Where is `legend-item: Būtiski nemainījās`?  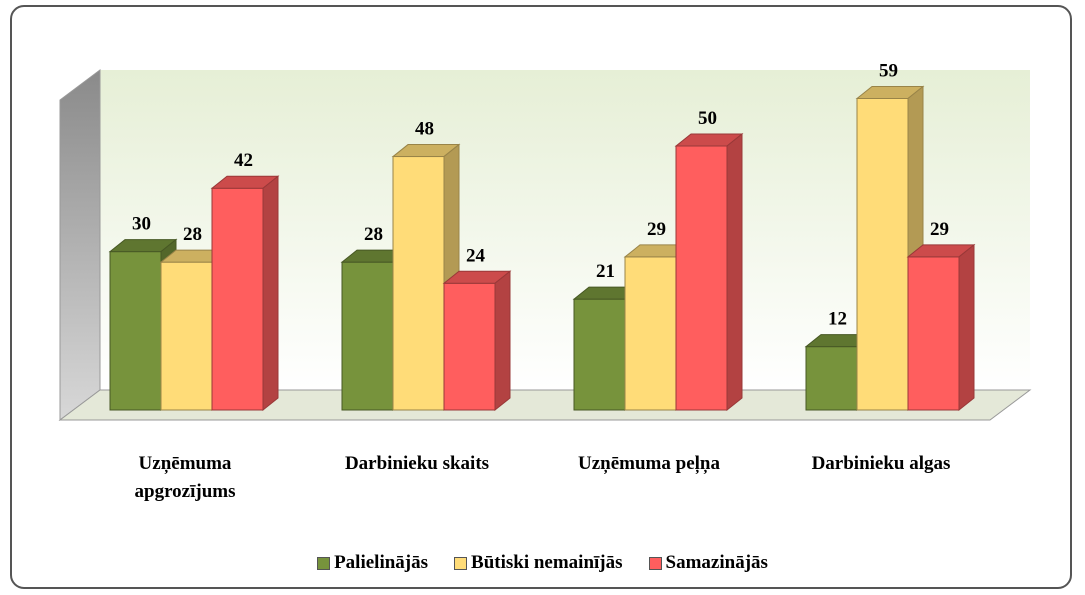
legend-item: Būtiski nemainījās is located at coordinates (538, 563).